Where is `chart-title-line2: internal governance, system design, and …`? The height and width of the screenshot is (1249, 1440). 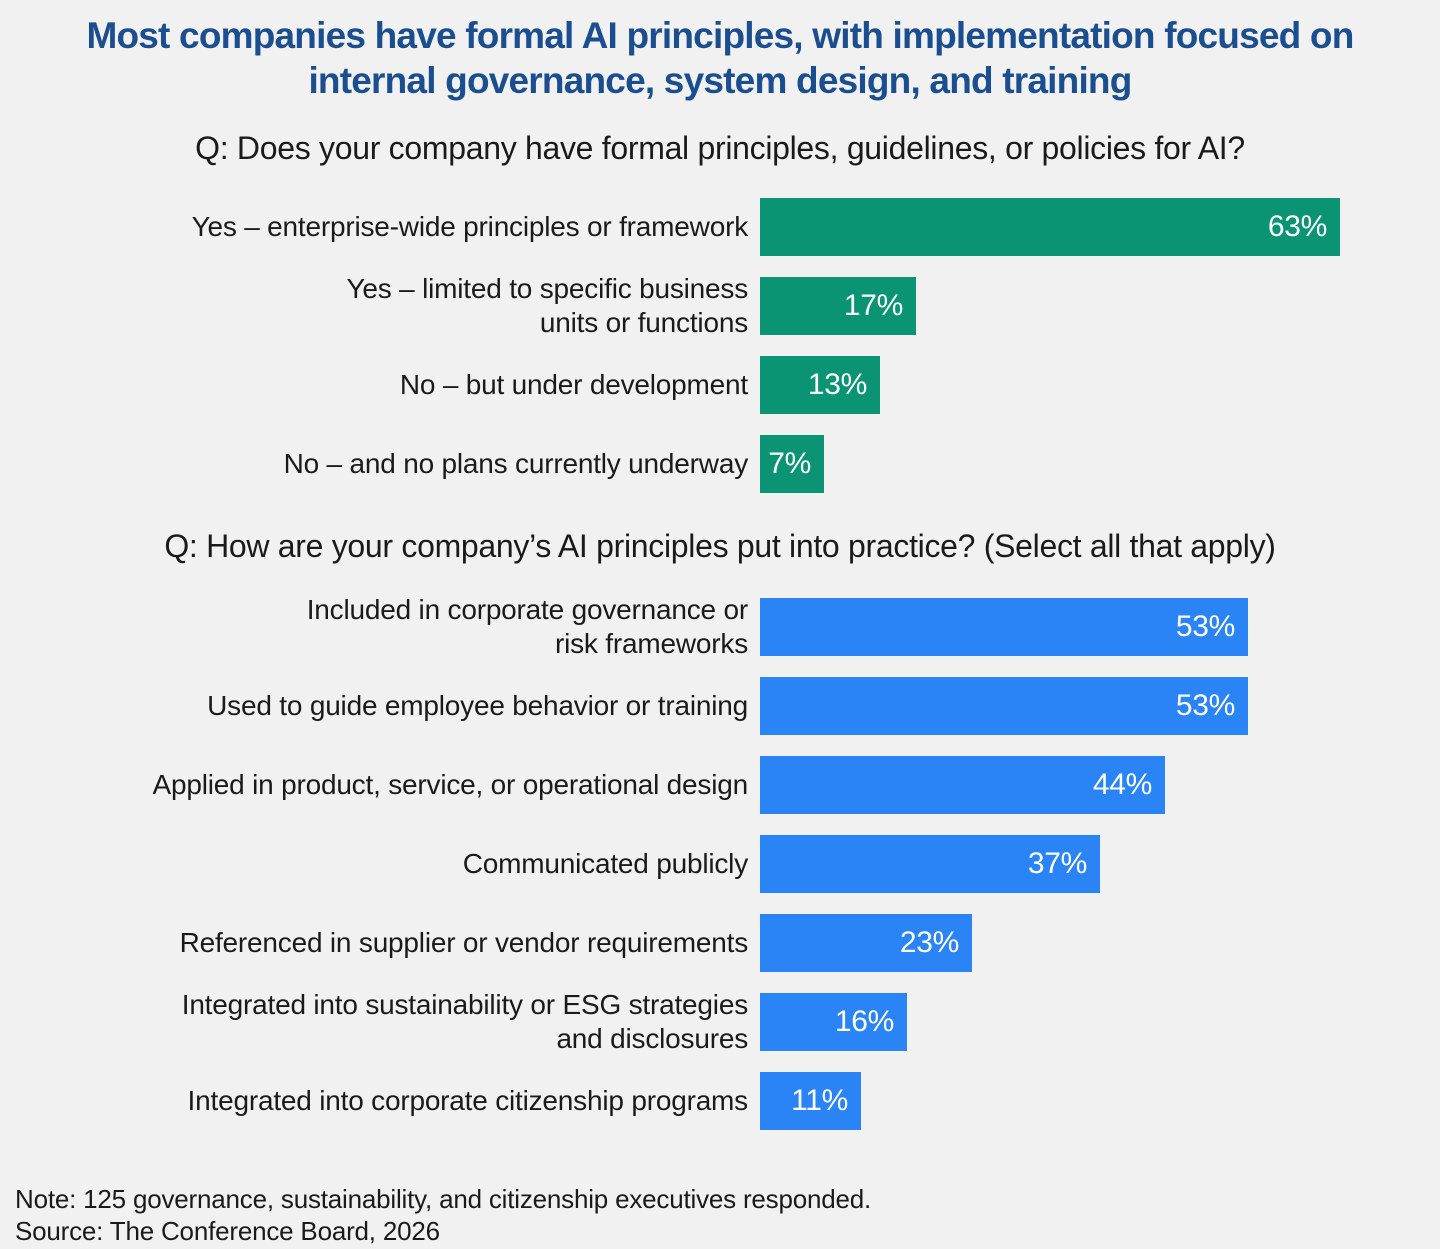 chart-title-line2: internal governance, system design, and … is located at coordinates (720, 81).